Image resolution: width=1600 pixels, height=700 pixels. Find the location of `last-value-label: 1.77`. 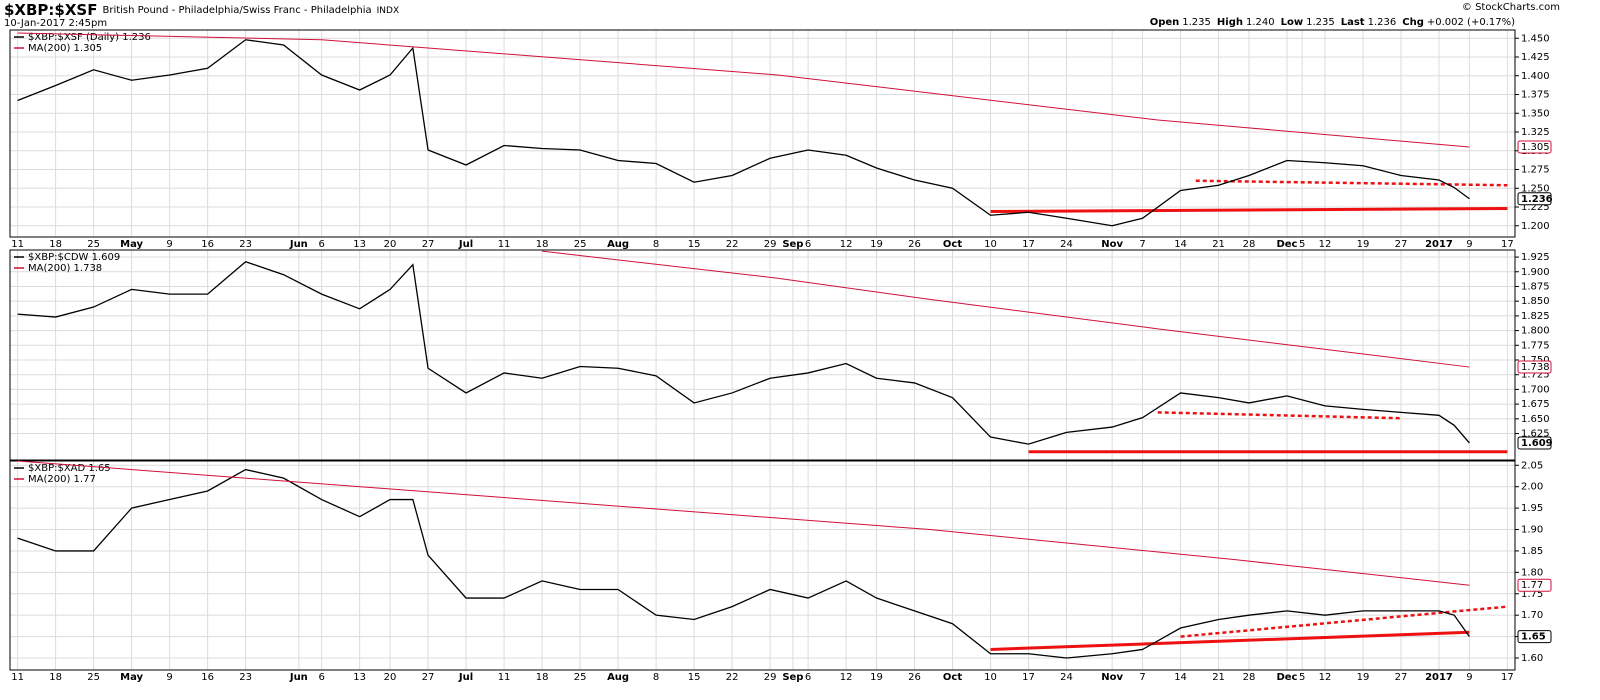

last-value-label: 1.77 is located at coordinates (1532, 585).